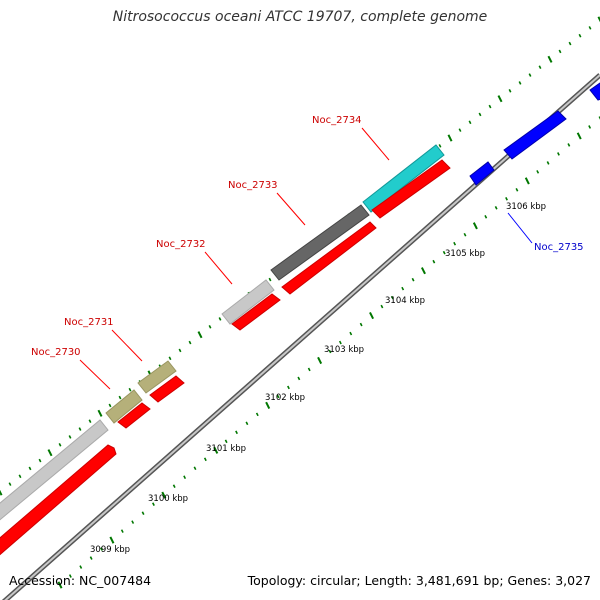 The height and width of the screenshot is (600, 600). Describe the element at coordinates (465, 254) in the screenshot. I see `scale-label: 3105 kbp` at that location.